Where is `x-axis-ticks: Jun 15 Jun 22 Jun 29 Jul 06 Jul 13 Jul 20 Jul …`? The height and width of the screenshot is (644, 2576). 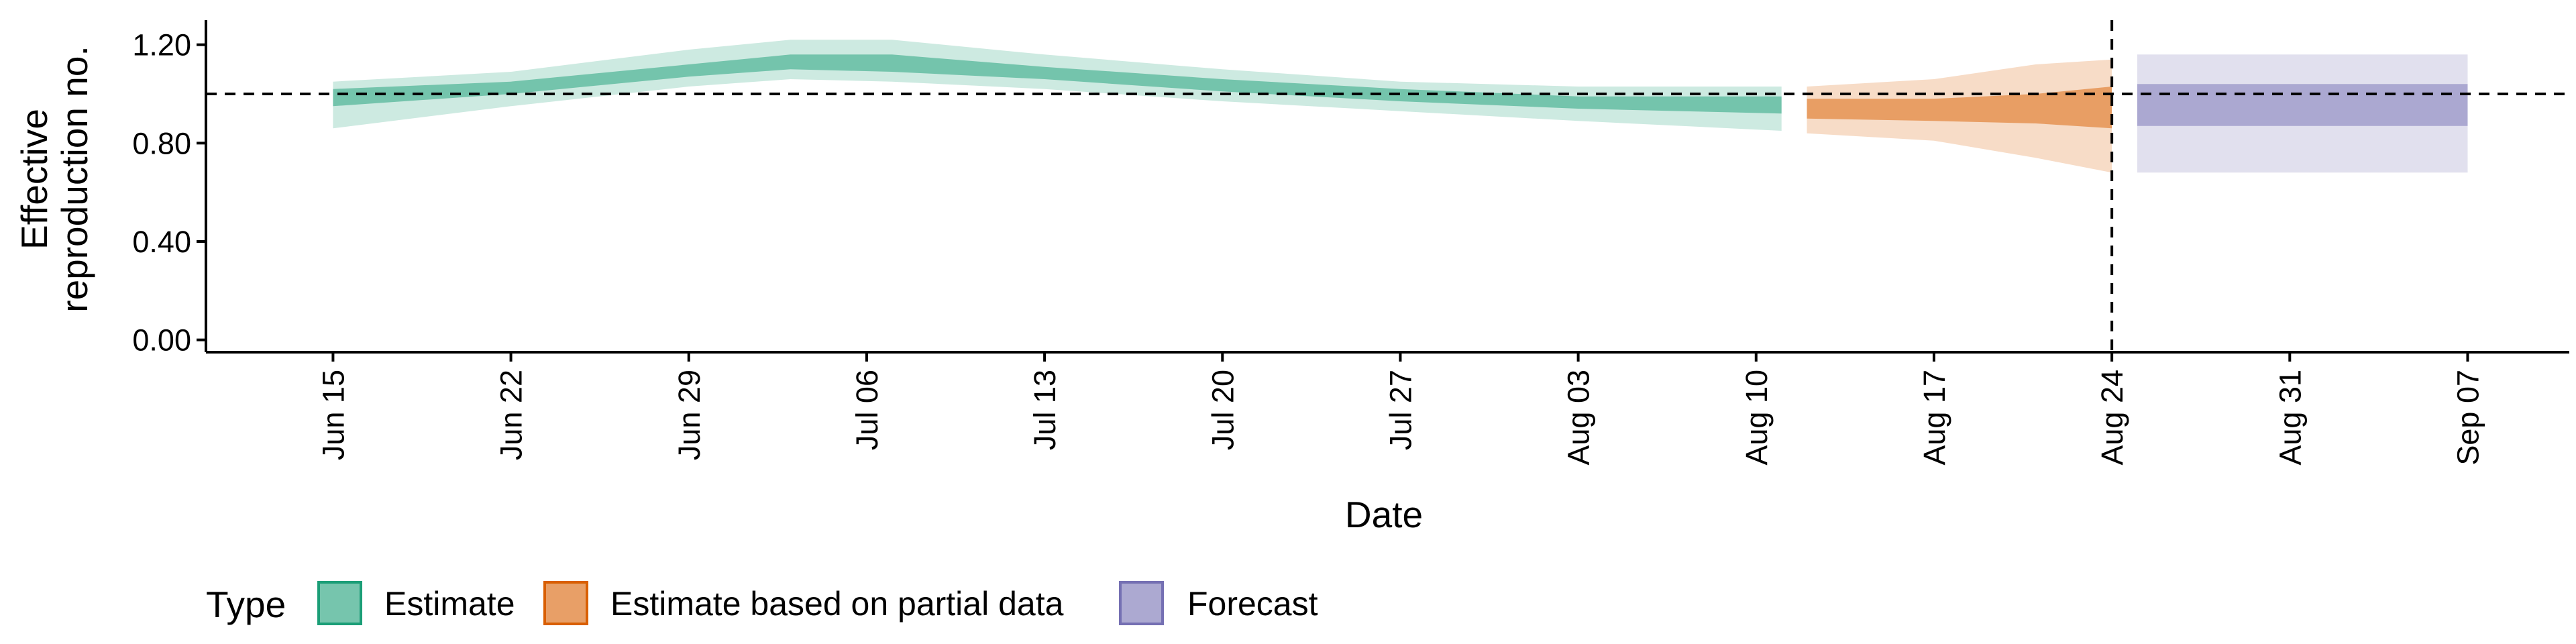 x-axis-ticks: Jun 15 Jun 22 Jun 29 Jul 06 Jul 13 Jul 20 Jul … is located at coordinates (1400, 409).